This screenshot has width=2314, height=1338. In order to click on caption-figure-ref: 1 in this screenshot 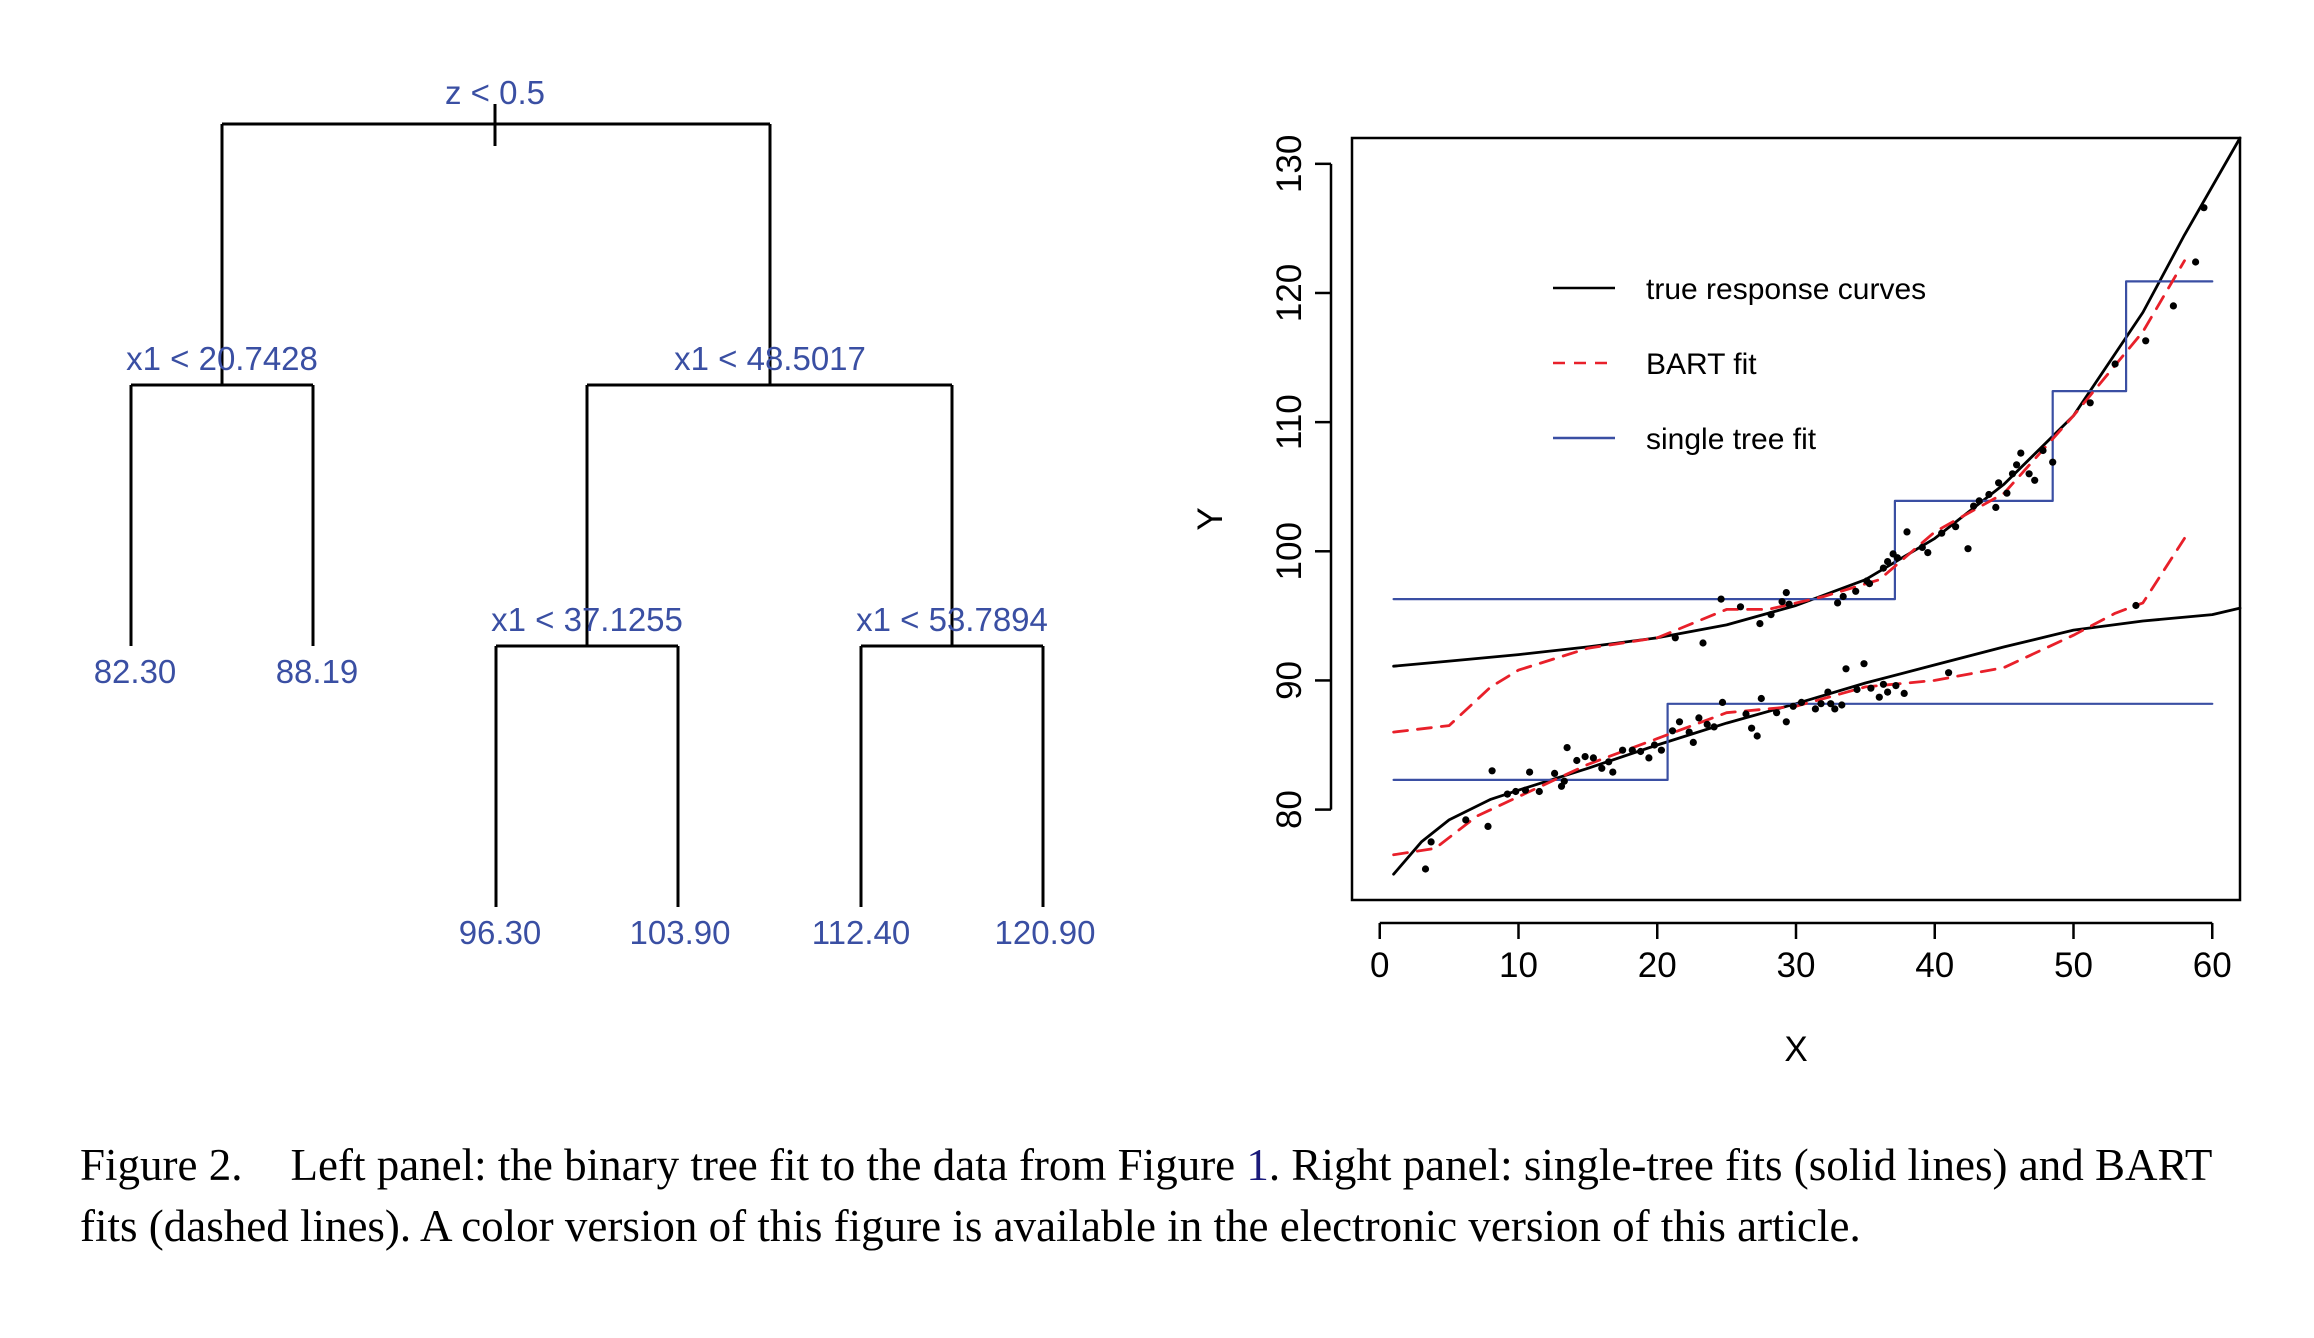, I will do `click(1257, 1165)`.